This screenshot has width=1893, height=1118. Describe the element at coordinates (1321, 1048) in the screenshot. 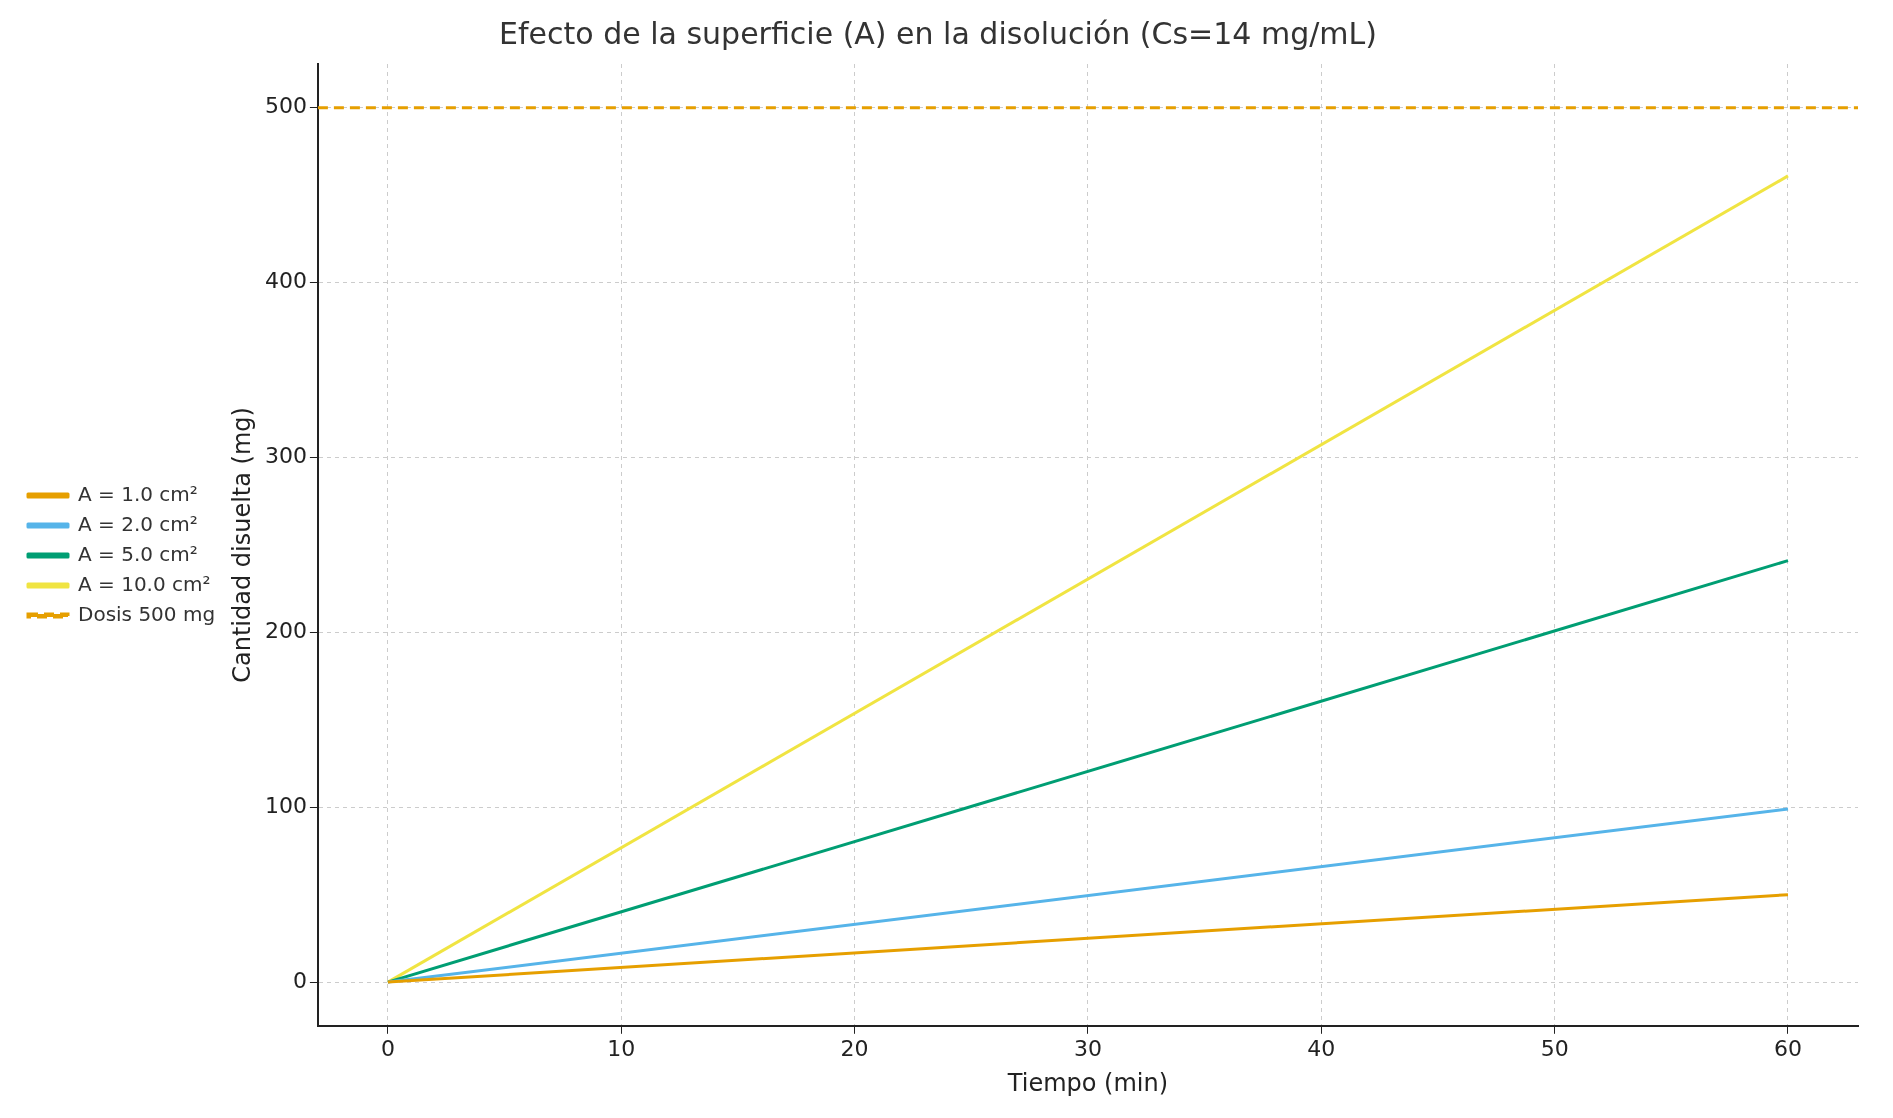

I see `x-tick-label: 40` at that location.